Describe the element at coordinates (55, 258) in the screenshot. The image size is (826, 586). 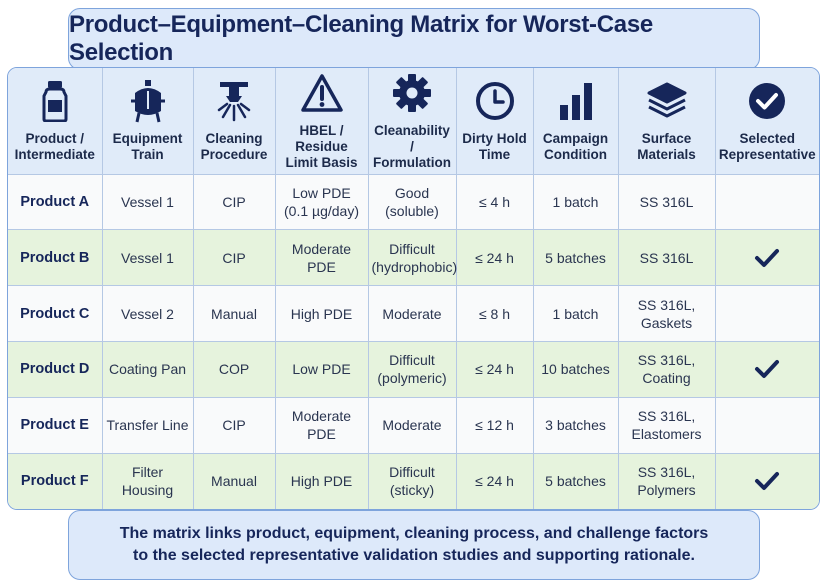
I see `product-cell: Product B` at that location.